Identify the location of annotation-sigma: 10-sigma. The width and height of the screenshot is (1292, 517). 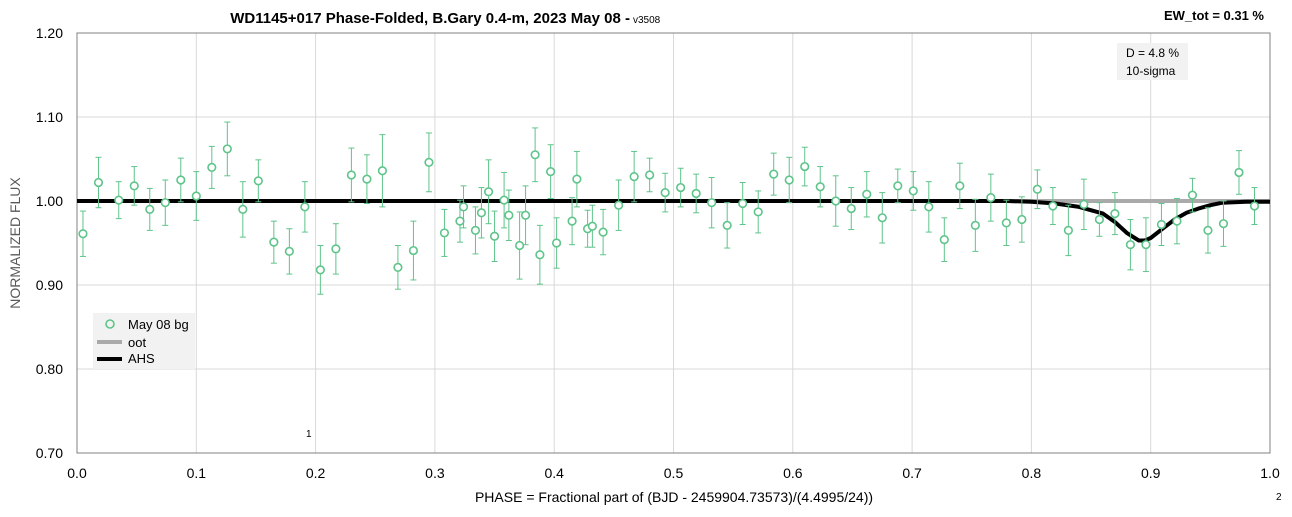
(1151, 71).